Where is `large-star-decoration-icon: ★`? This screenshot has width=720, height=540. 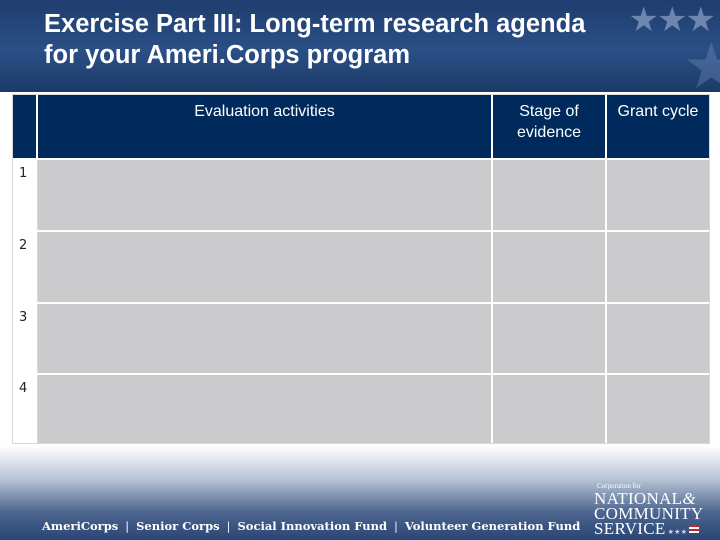 large-star-decoration-icon: ★ is located at coordinates (701, 67).